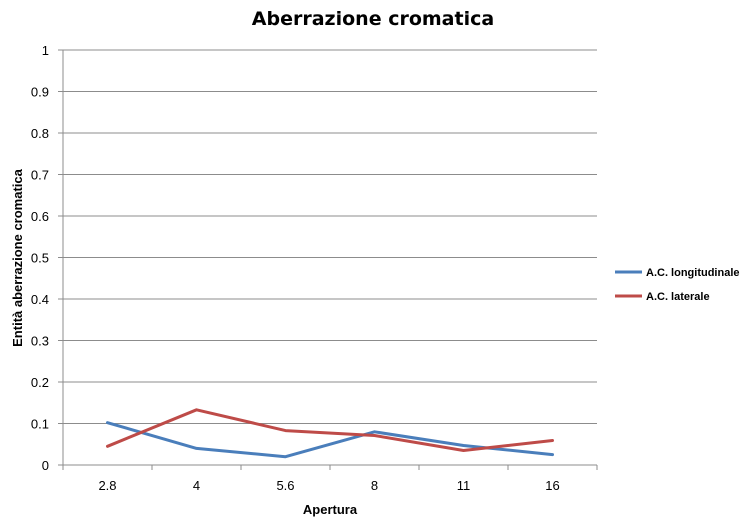  I want to click on legend-label-0: A.C. longitudinale, so click(693, 273).